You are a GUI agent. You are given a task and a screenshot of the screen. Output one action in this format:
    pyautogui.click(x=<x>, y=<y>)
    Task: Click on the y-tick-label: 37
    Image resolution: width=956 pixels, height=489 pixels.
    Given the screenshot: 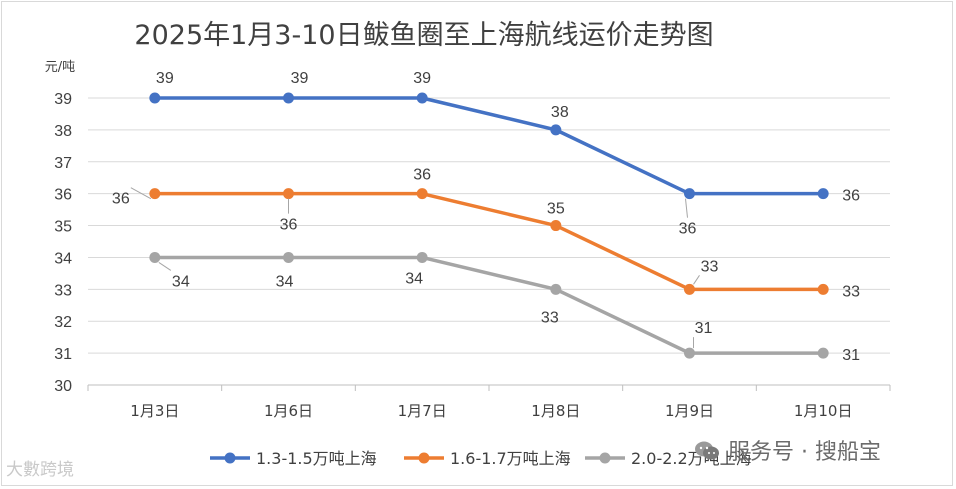 What is the action you would take?
    pyautogui.click(x=63, y=163)
    